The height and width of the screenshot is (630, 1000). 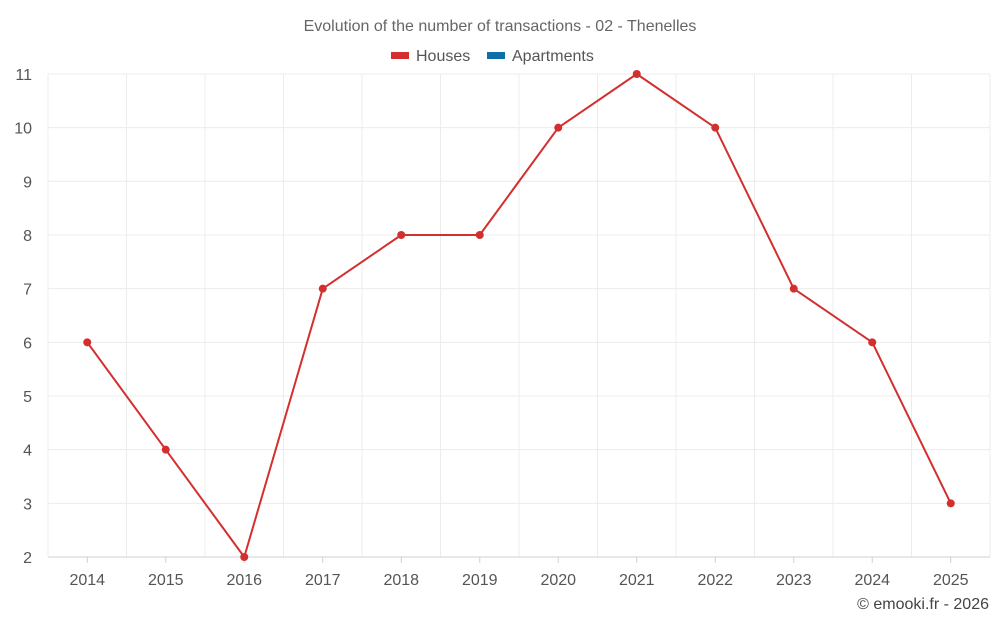 I want to click on y-tick-label: 11, so click(x=23, y=75).